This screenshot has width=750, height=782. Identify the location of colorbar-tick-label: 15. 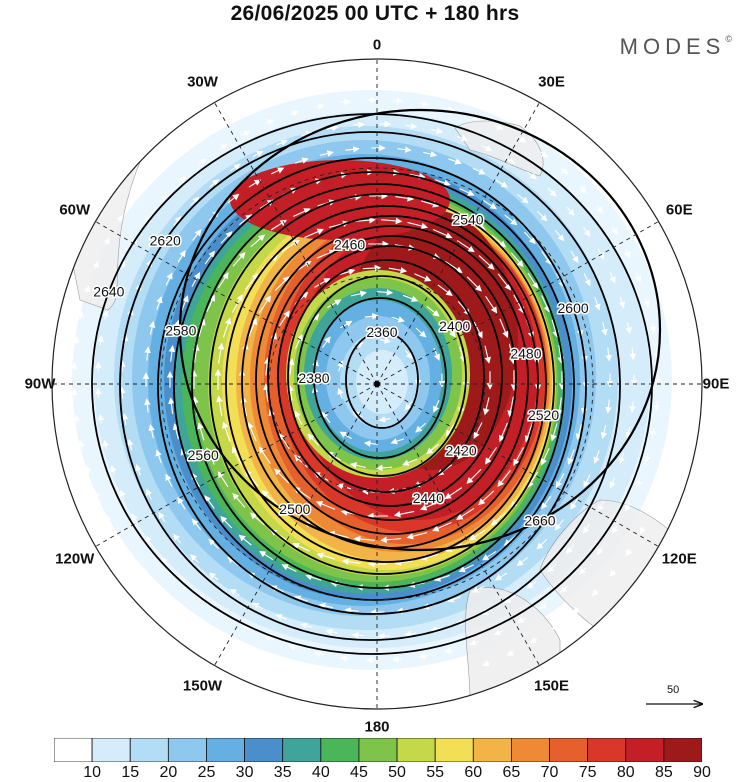
(130, 772).